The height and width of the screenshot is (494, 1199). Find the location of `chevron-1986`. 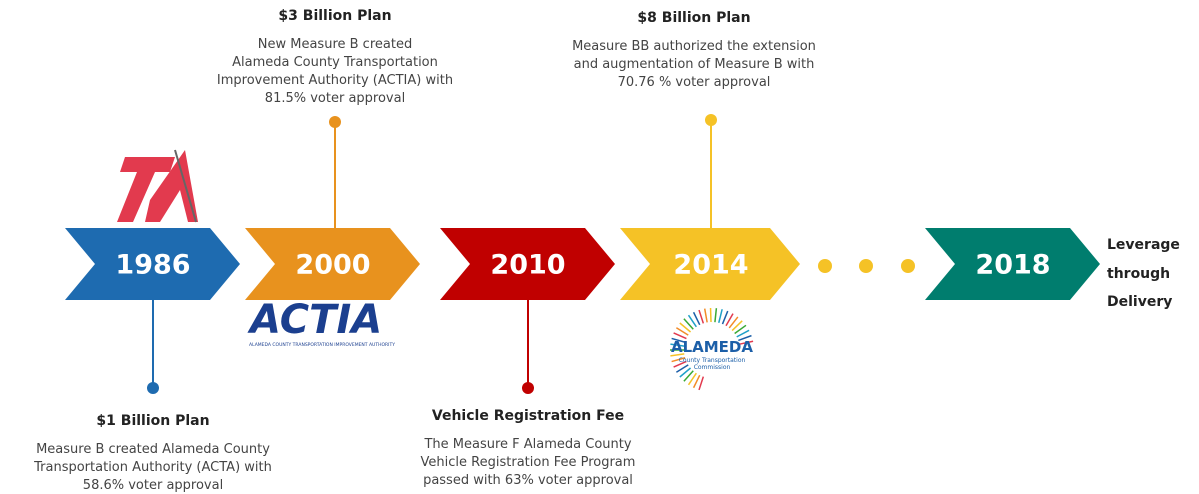

chevron-1986 is located at coordinates (152, 264).